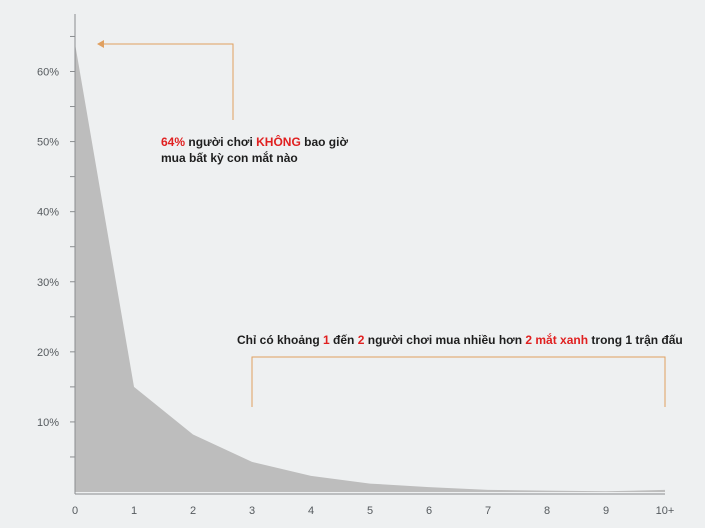 The image size is (705, 528). Describe the element at coordinates (324, 142) in the screenshot. I see `annotation-text: bao giờ` at that location.